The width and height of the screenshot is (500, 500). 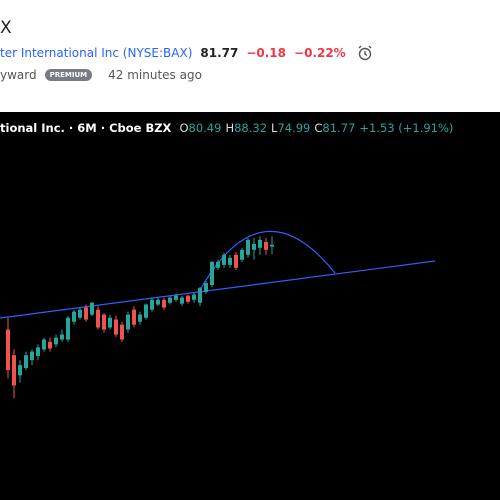 What do you see at coordinates (294, 128) in the screenshot?
I see `ohlc-value: 74.99` at bounding box center [294, 128].